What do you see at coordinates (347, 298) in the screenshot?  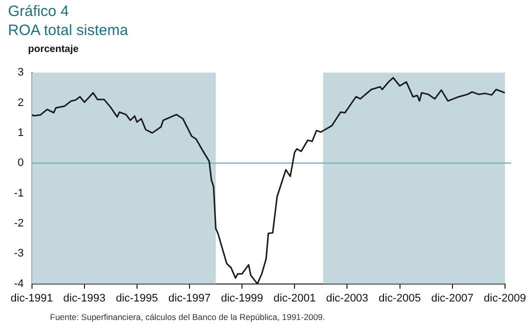 I see `x-tick-label: dic-2003` at bounding box center [347, 298].